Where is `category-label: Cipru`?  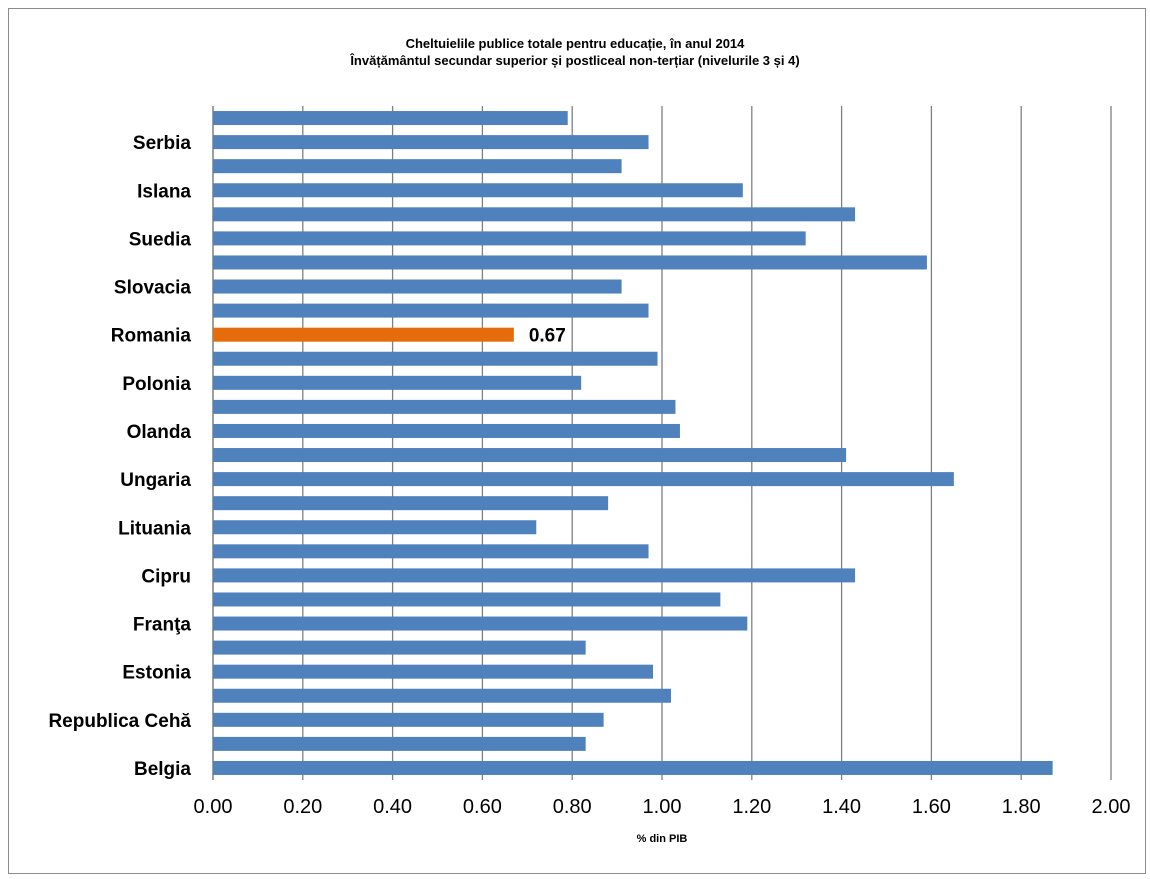
category-label: Cipru is located at coordinates (166, 576).